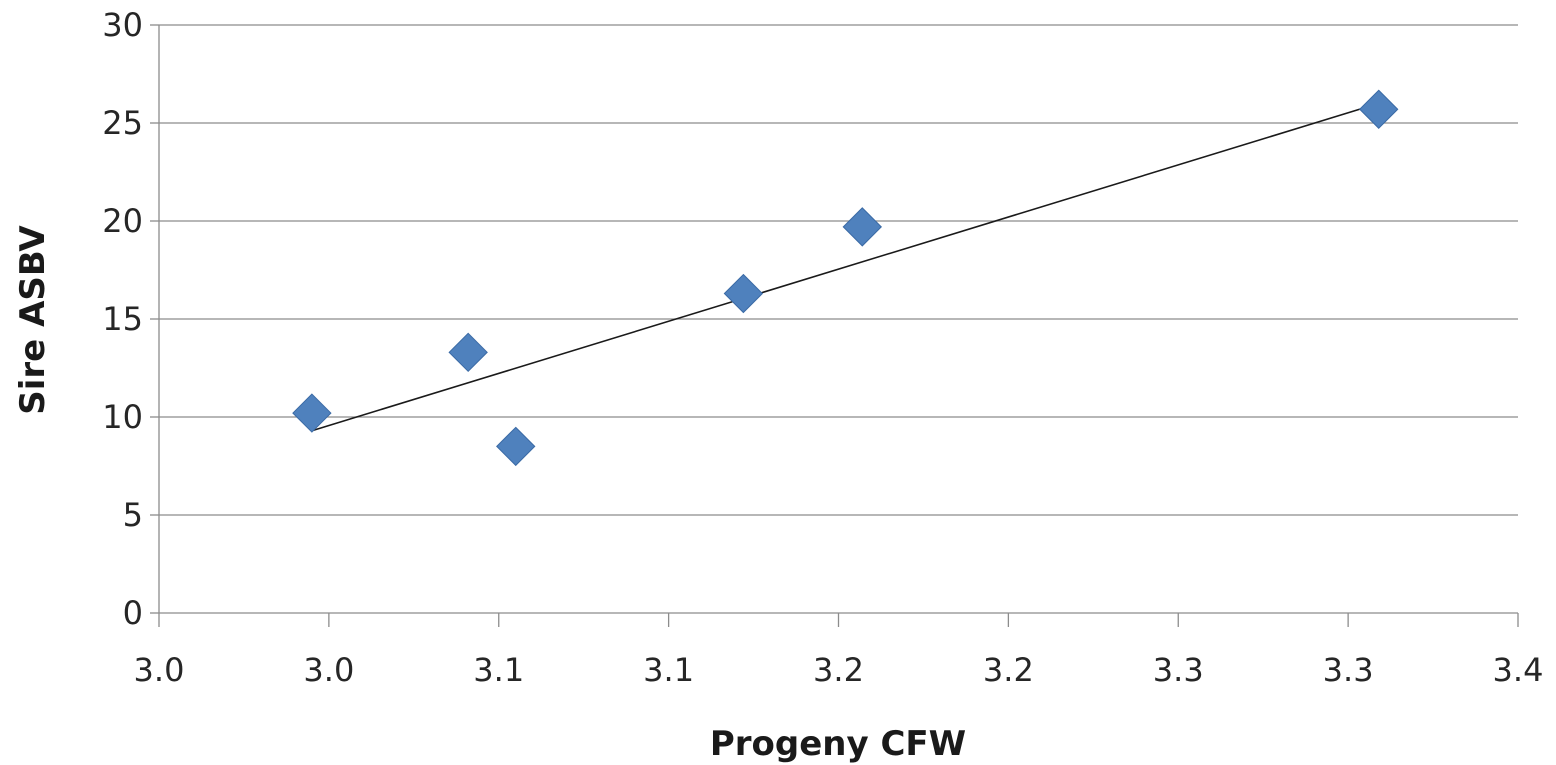 This screenshot has width=1556, height=765. What do you see at coordinates (33, 320) in the screenshot?
I see `y-axis-title: Sire ASBV` at bounding box center [33, 320].